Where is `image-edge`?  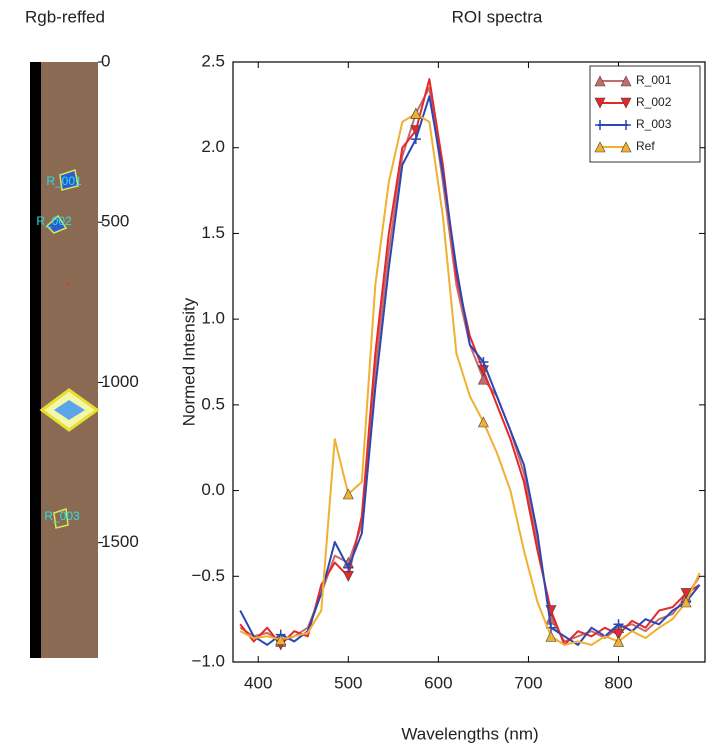
image-edge is located at coordinates (35, 360).